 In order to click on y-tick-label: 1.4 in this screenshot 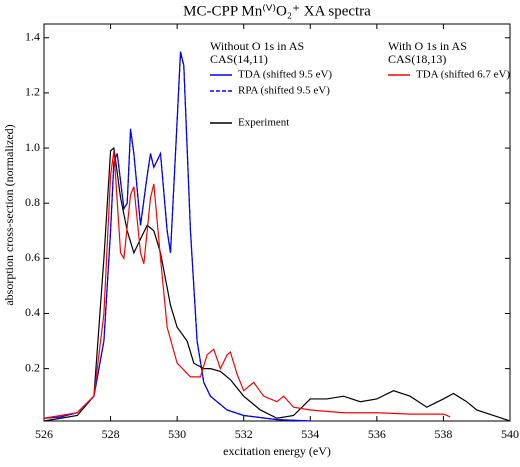, I will do `click(32, 37)`.